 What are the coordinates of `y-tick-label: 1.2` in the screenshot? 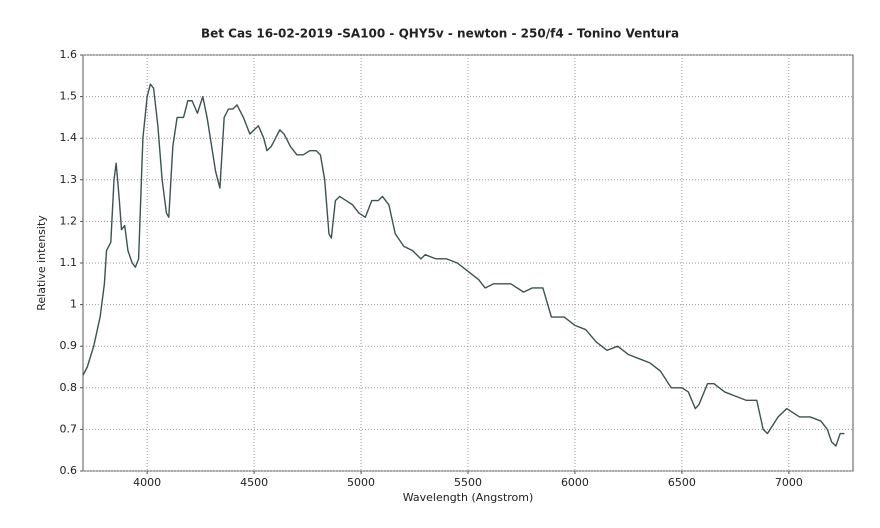 It's located at (69, 220).